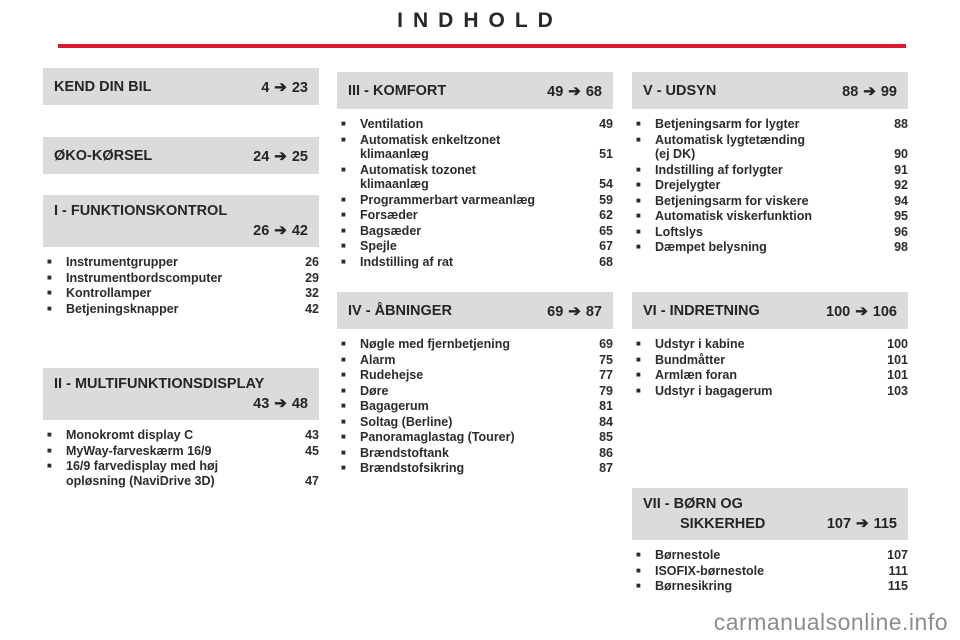  I want to click on toc-item-page: 43, so click(312, 435).